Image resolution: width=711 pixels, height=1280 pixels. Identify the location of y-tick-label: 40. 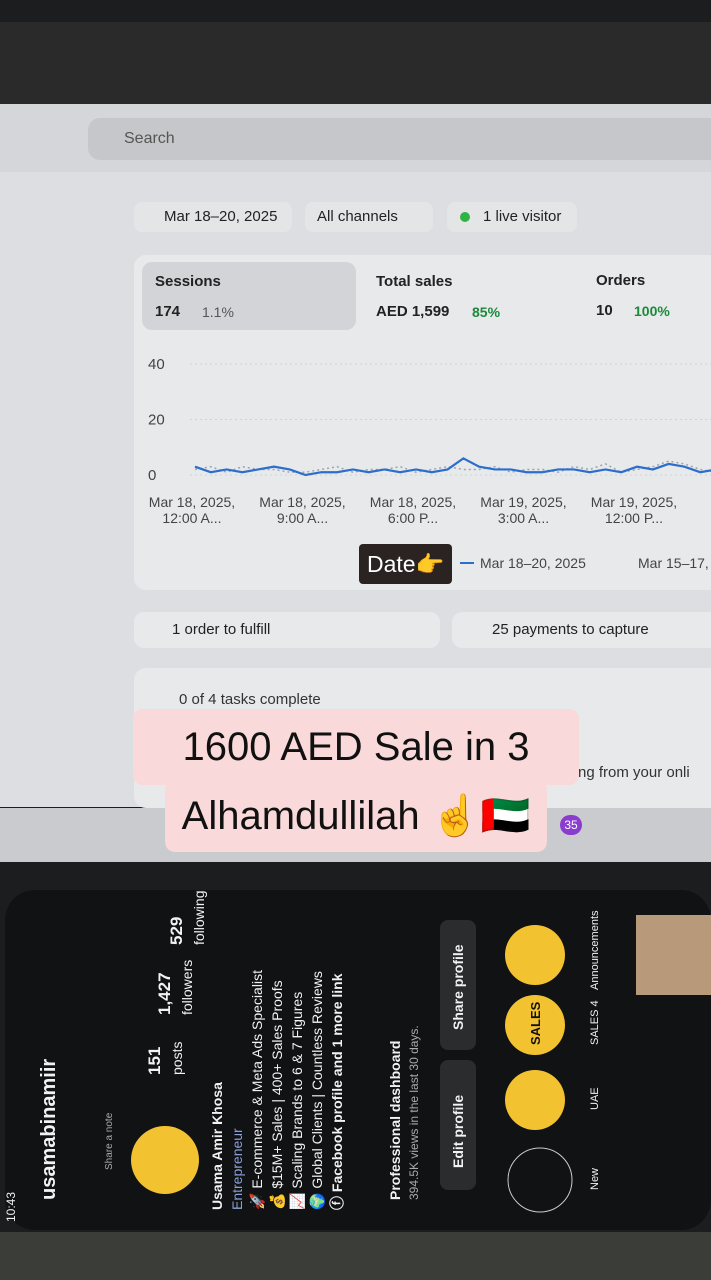
(156, 364).